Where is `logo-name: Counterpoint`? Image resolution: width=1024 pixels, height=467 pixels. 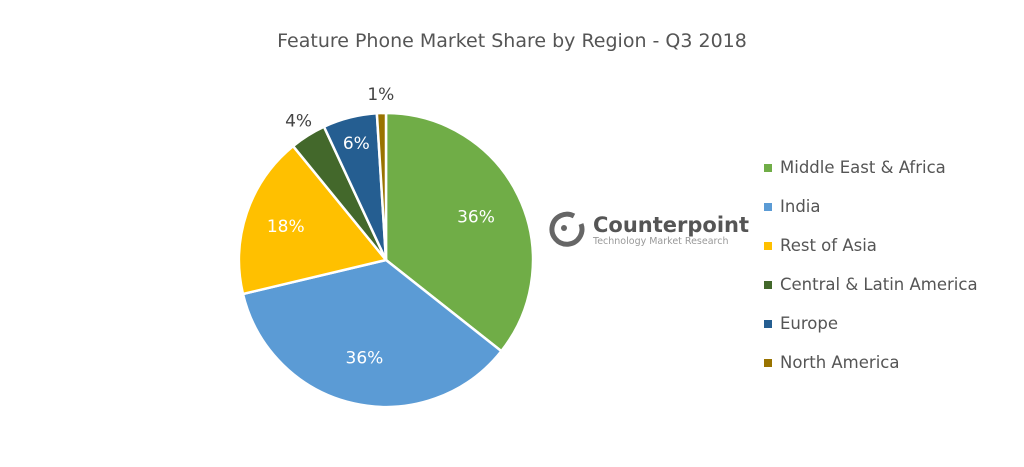
logo-name: Counterpoint is located at coordinates (671, 224).